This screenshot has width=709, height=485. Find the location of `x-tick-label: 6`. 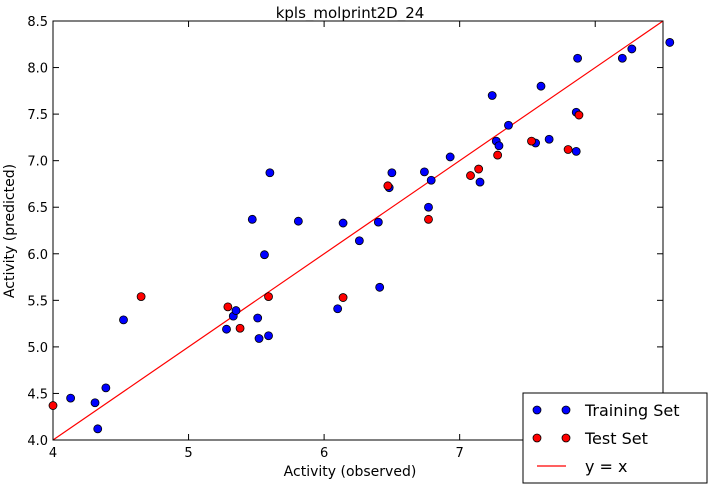

x-tick-label: 6 is located at coordinates (324, 453).